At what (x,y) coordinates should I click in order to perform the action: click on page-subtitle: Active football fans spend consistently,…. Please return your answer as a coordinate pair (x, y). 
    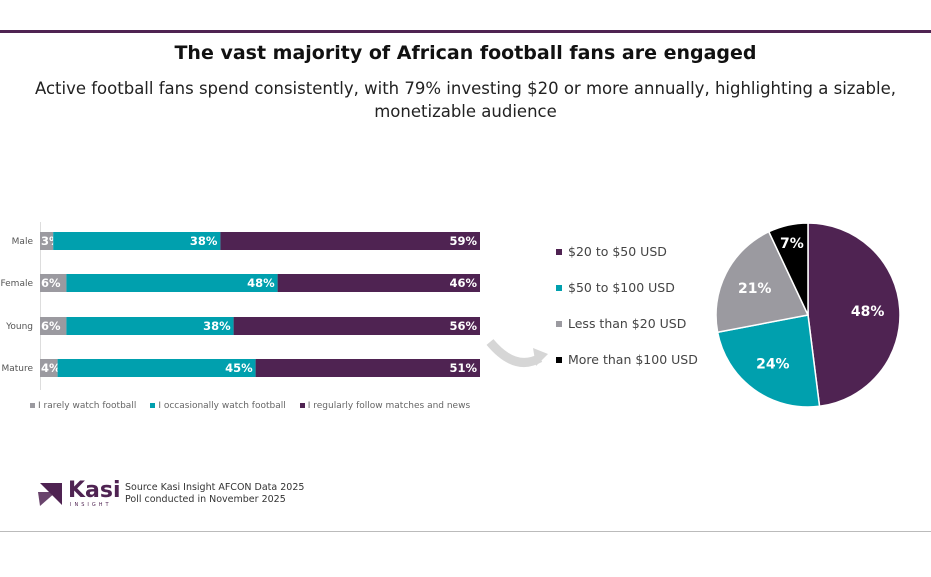
    Looking at the image, I should click on (465, 100).